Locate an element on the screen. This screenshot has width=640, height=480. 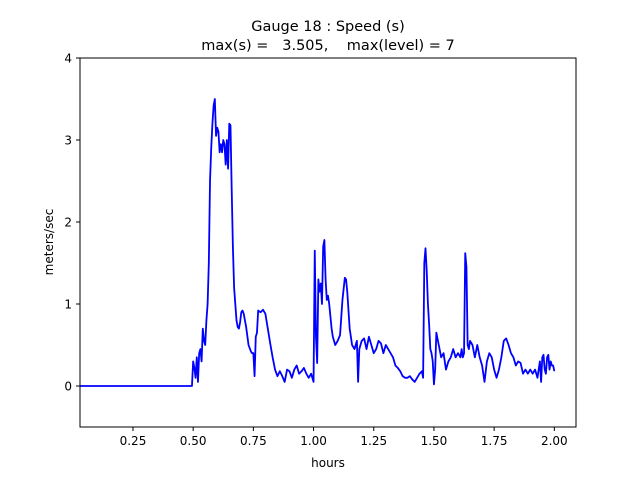
y-tick-label: 0 is located at coordinates (68, 387).